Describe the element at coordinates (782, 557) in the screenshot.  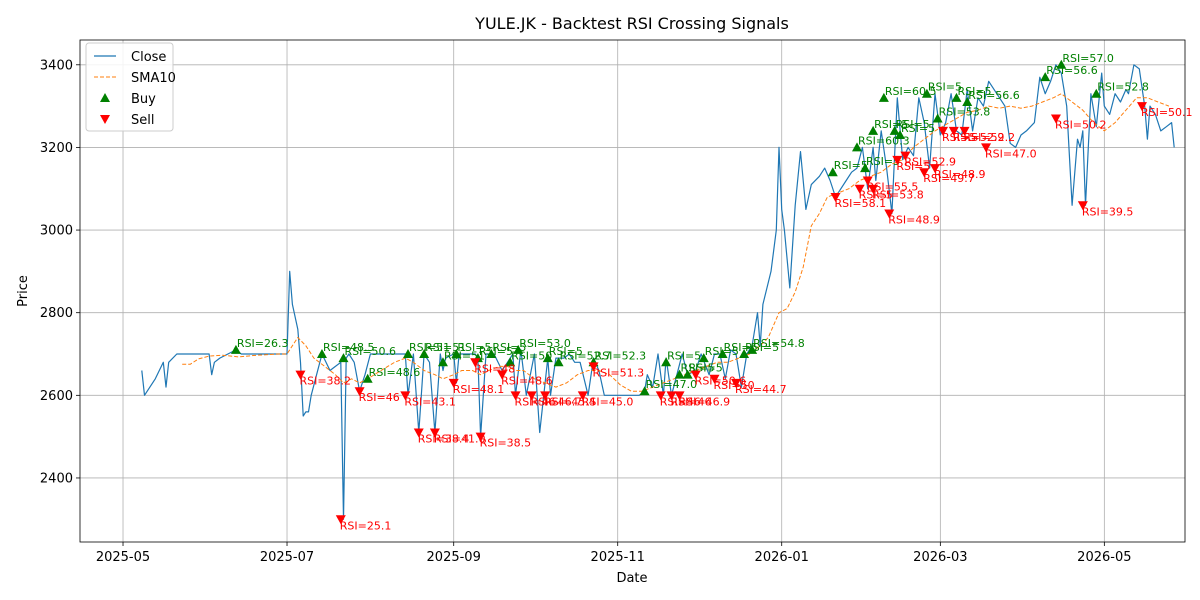
I see `x-tick-label: 2026-01` at that location.